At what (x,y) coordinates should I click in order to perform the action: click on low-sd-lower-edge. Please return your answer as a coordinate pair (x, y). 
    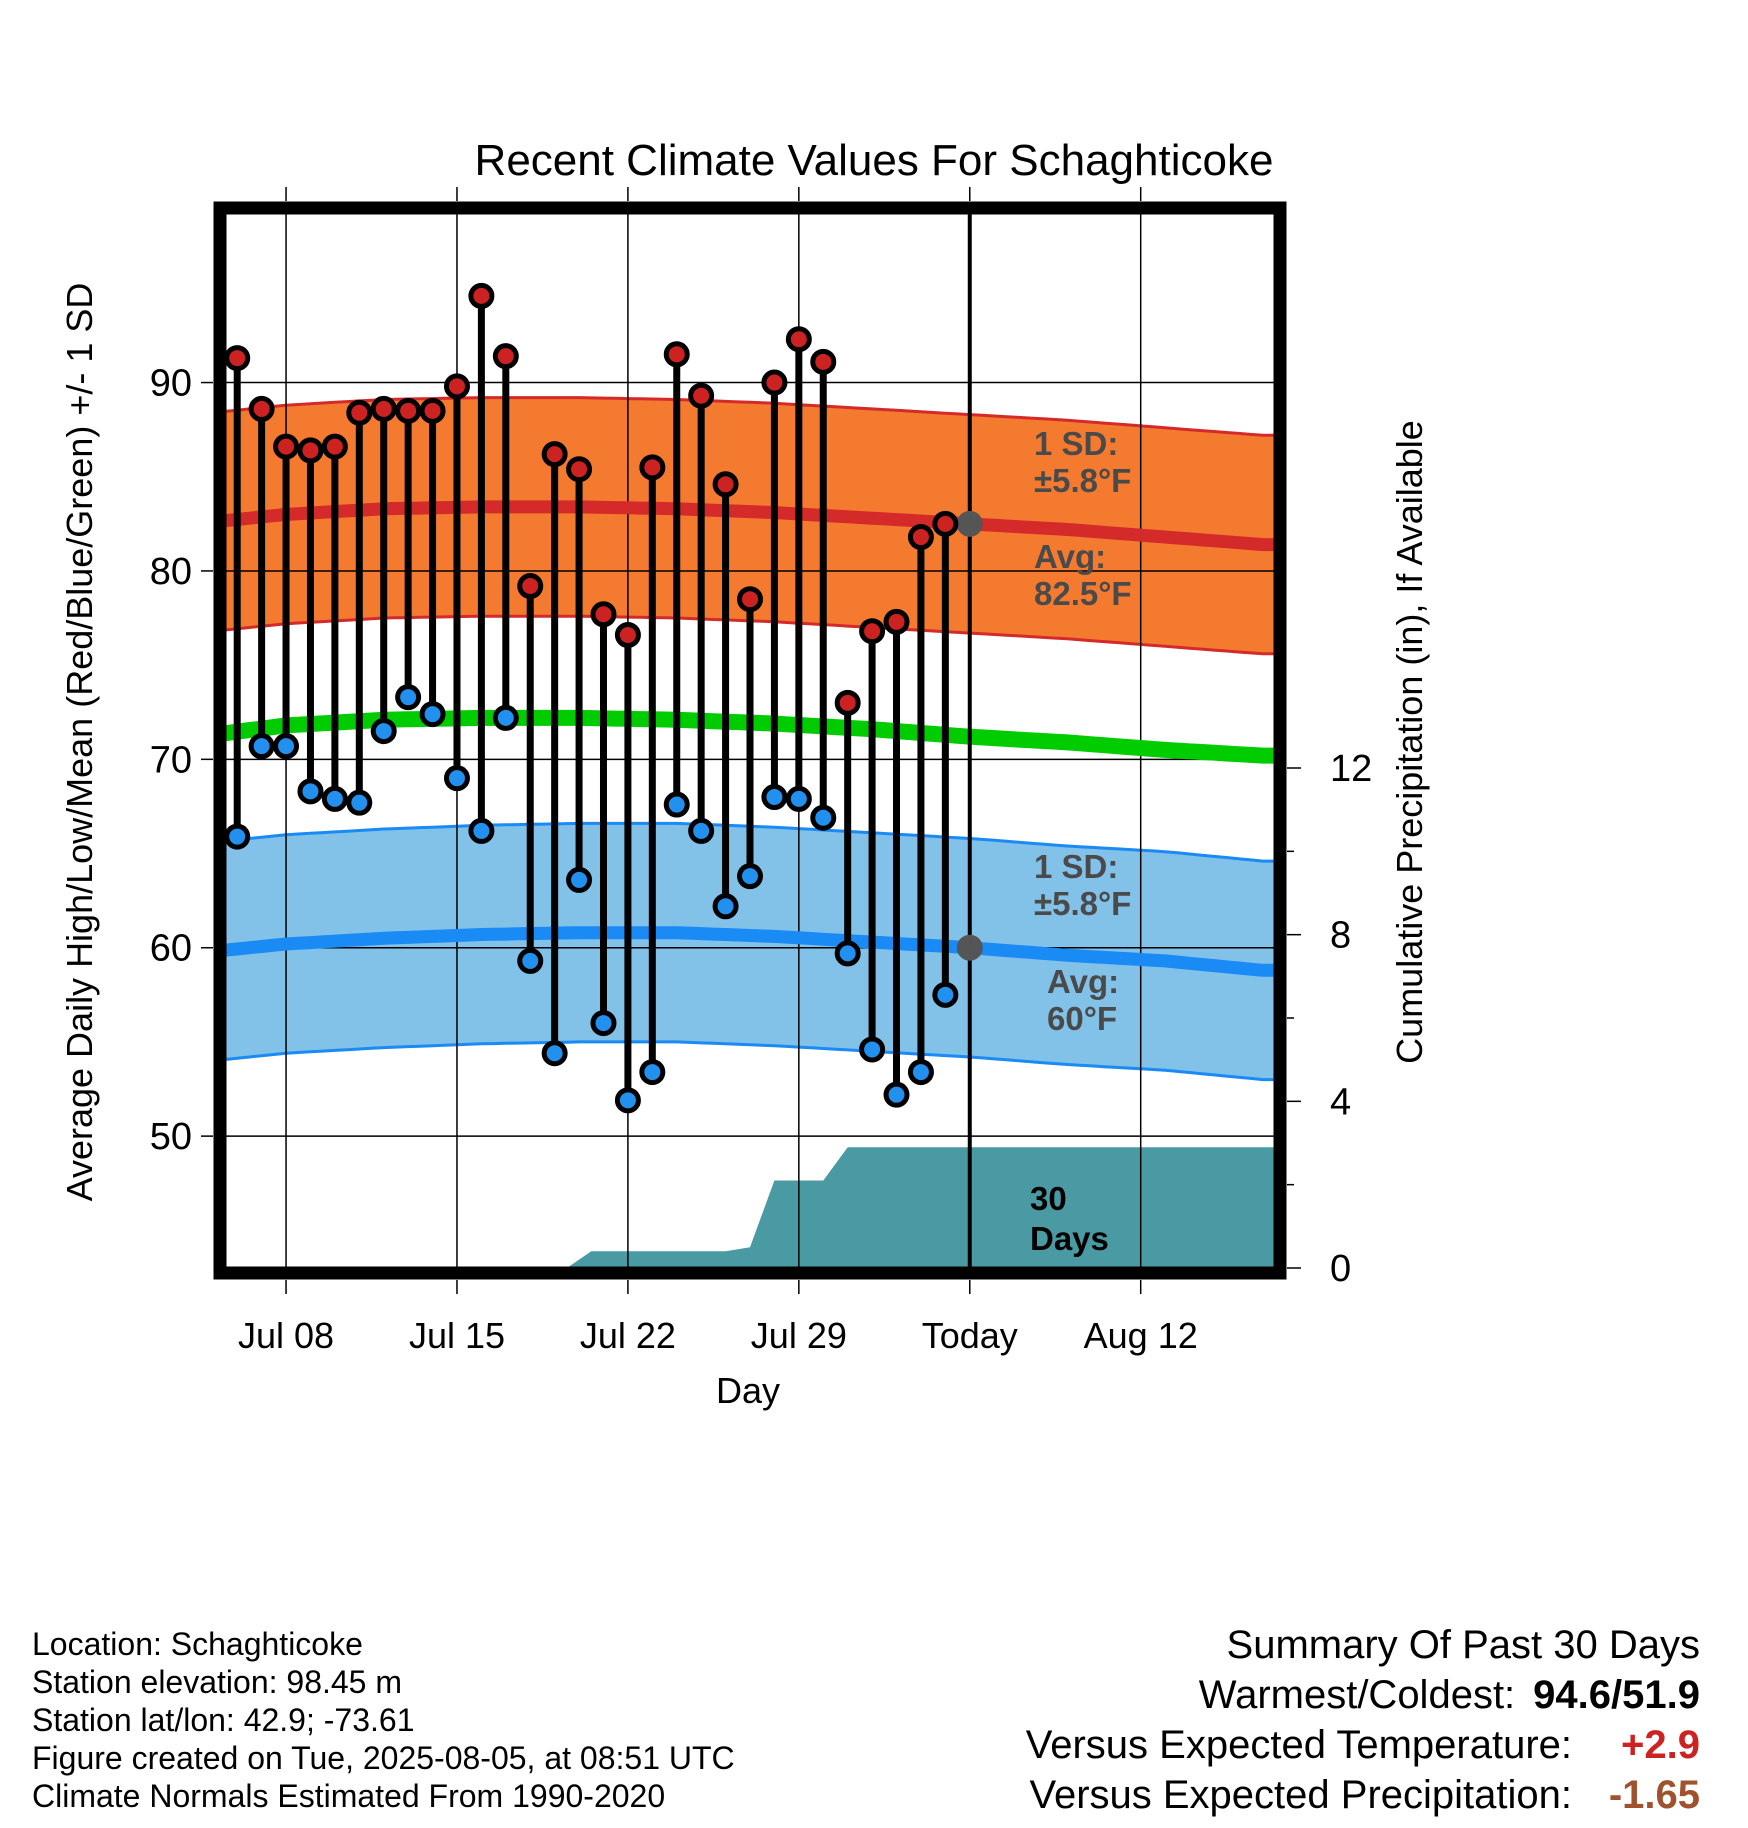
    Looking at the image, I should click on (750, 1061).